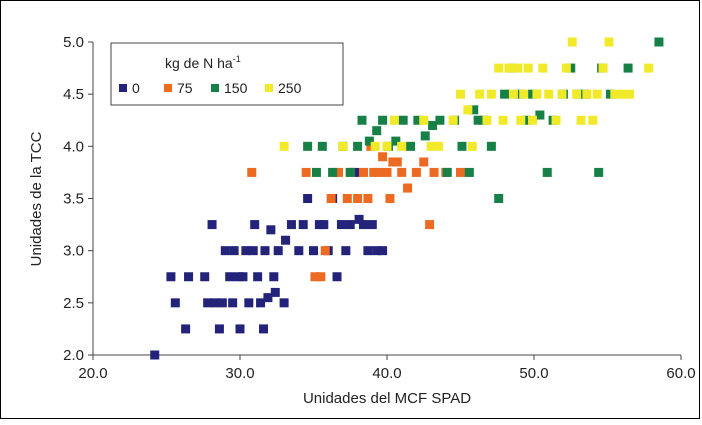 The image size is (702, 425). Describe the element at coordinates (73, 94) in the screenshot. I see `y-tick-label: 4.5` at that location.